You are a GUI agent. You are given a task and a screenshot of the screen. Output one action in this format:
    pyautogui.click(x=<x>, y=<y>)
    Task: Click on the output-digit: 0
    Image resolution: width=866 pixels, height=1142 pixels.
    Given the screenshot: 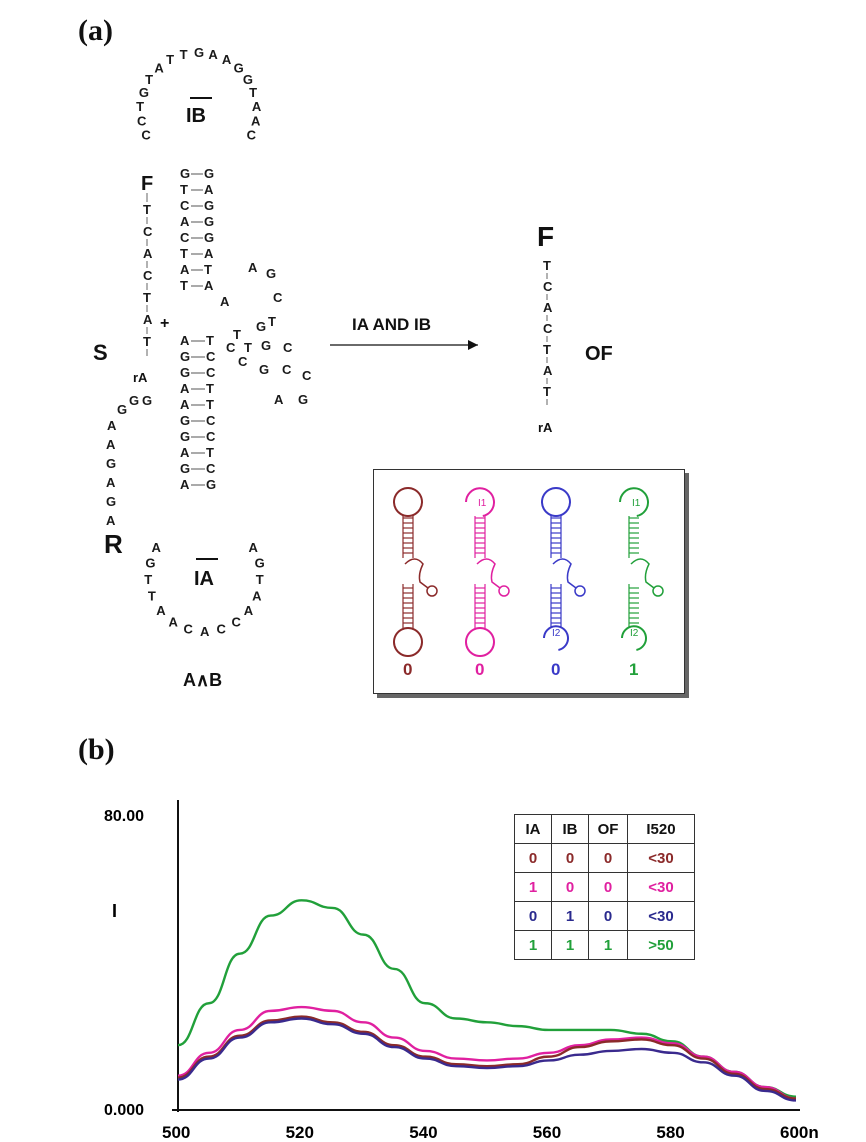 What is the action you would take?
    pyautogui.click(x=555, y=669)
    